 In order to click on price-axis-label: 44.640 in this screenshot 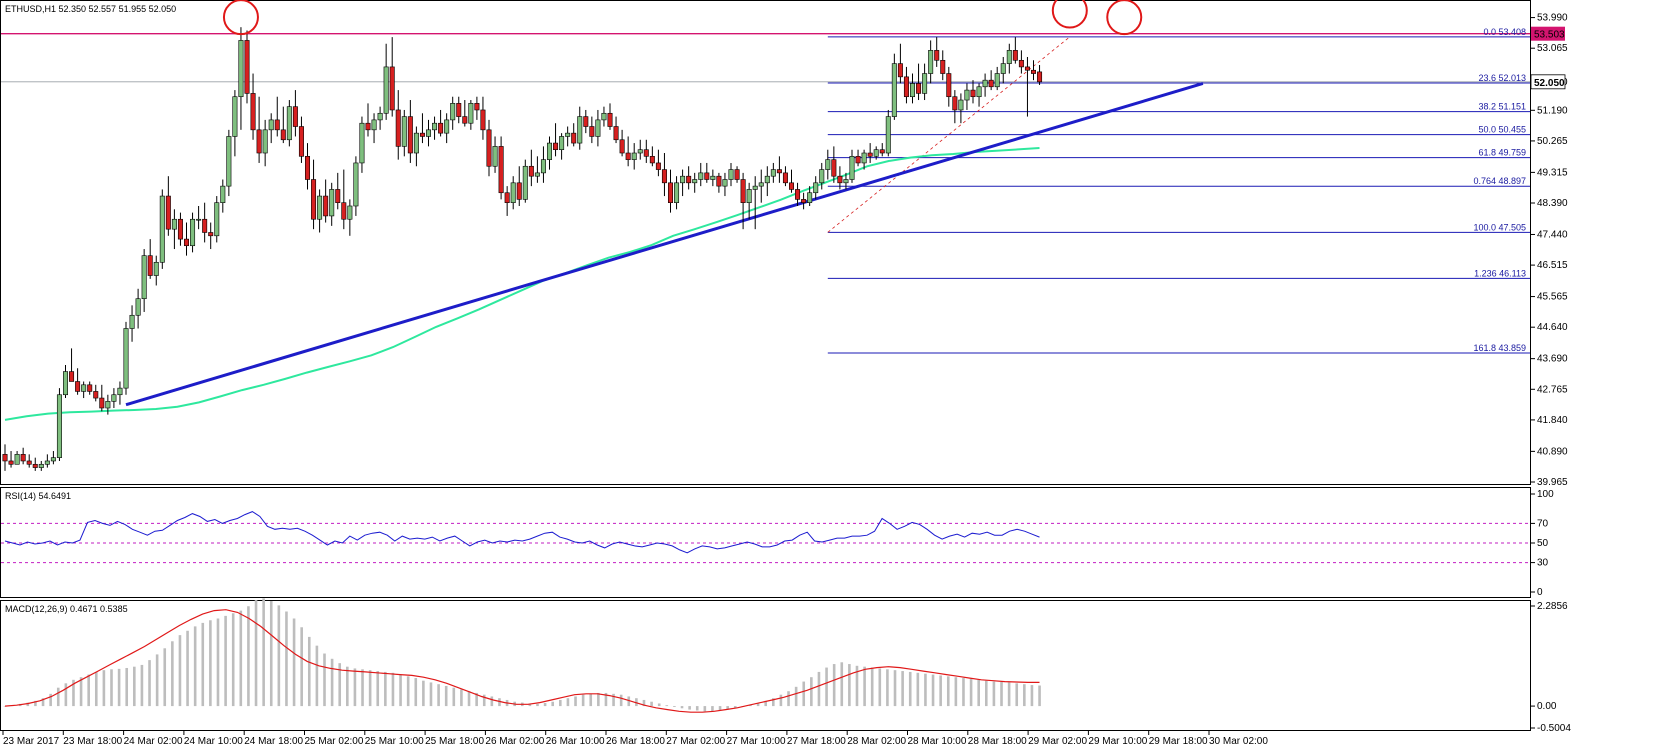, I will do `click(1552, 327)`.